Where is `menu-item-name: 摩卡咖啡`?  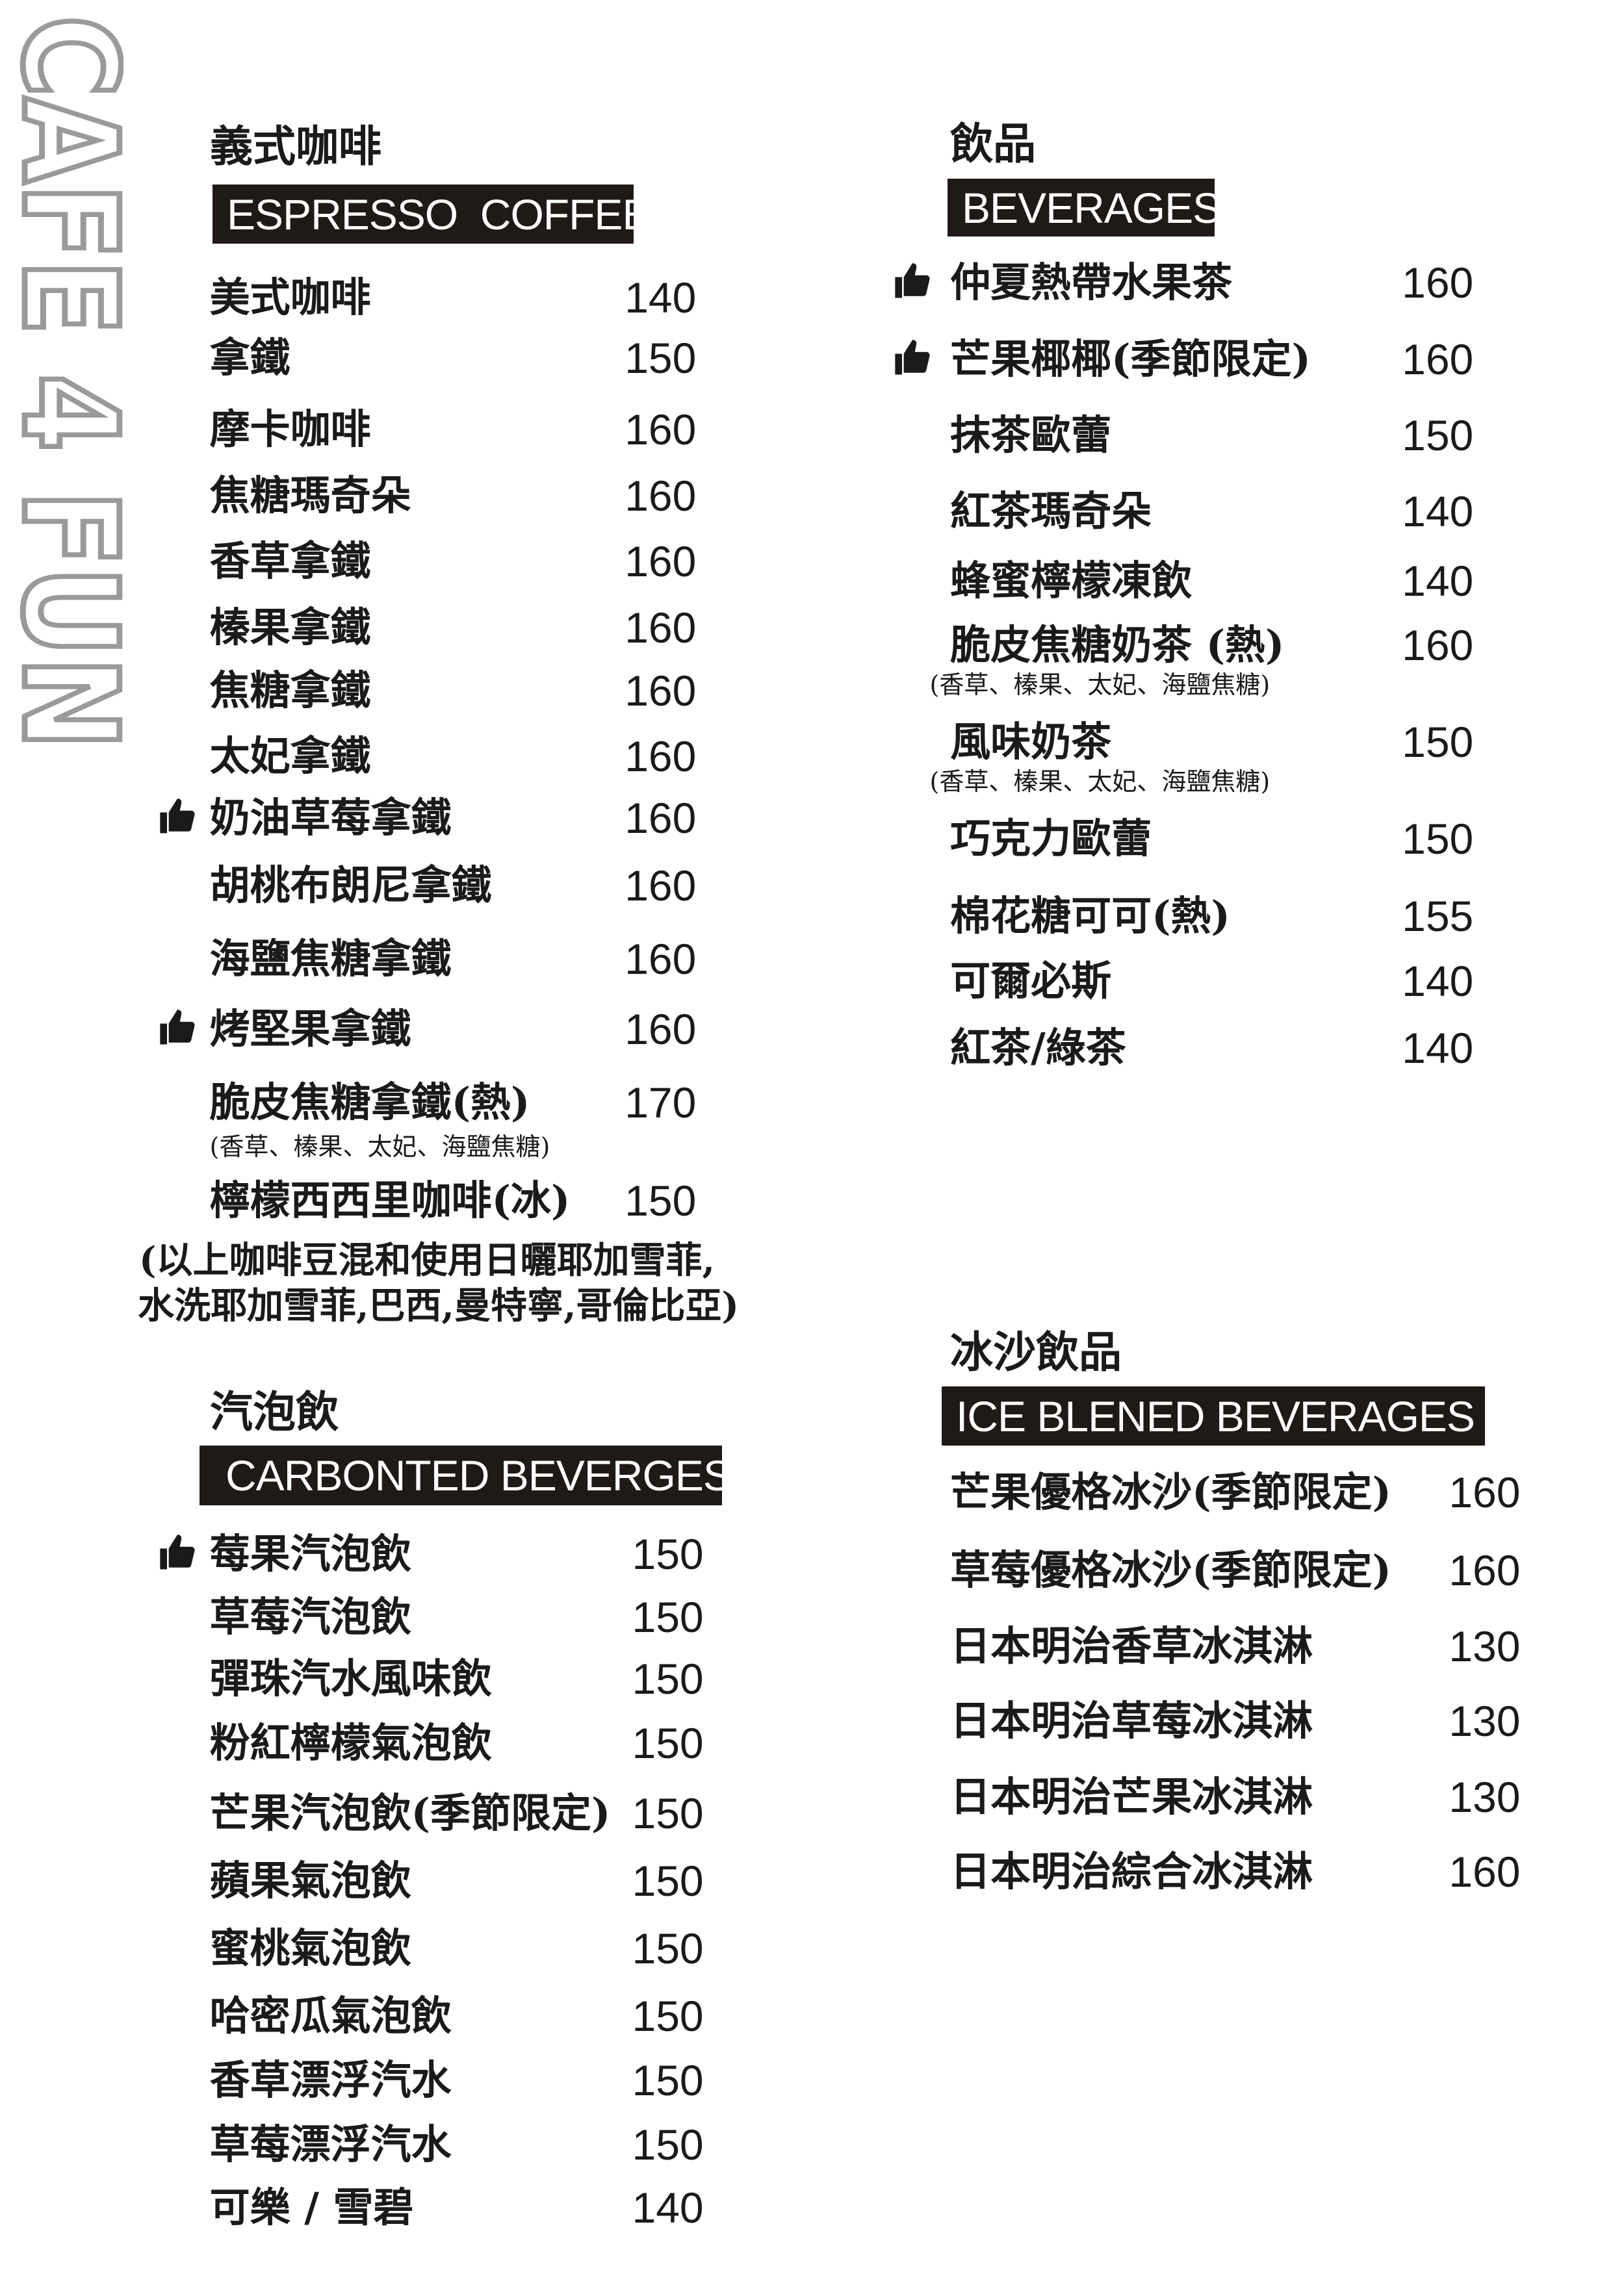 menu-item-name: 摩卡咖啡 is located at coordinates (290, 429).